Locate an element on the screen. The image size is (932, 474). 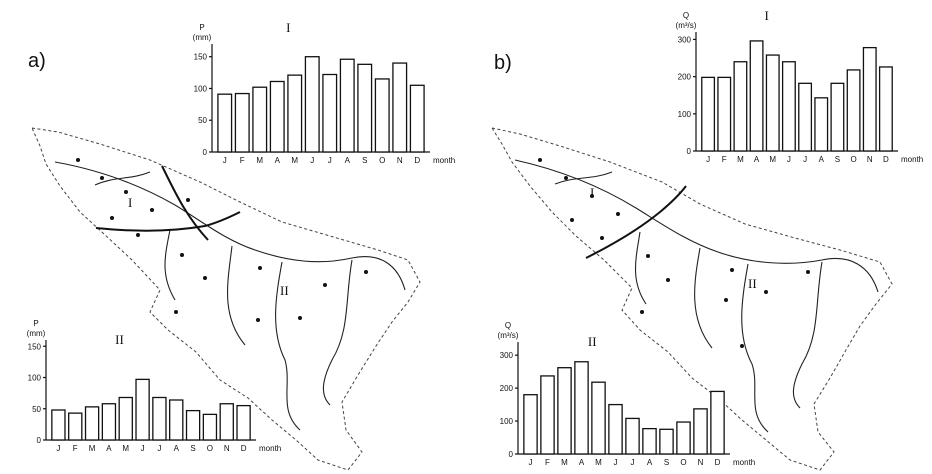
zone-label-b-II: II is located at coordinates (752, 283).